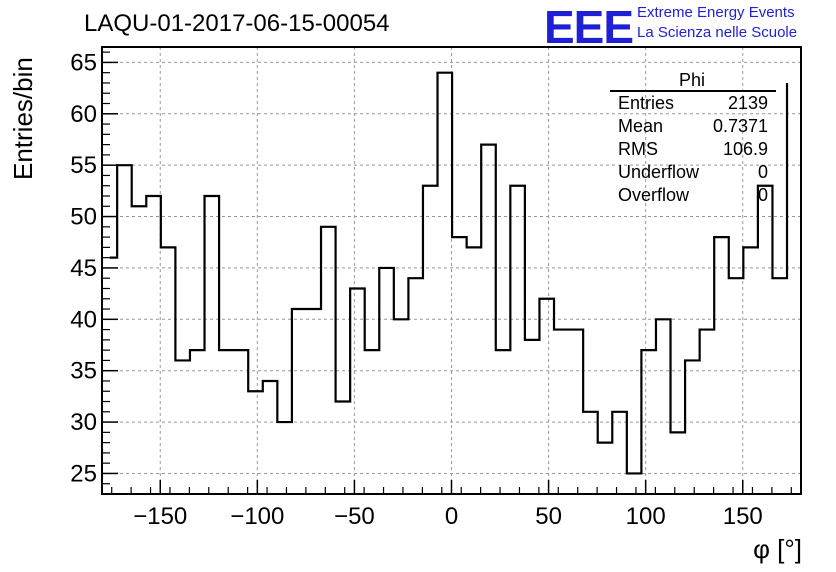 The height and width of the screenshot is (572, 836). I want to click on x-tick-label: −100, so click(257, 516).